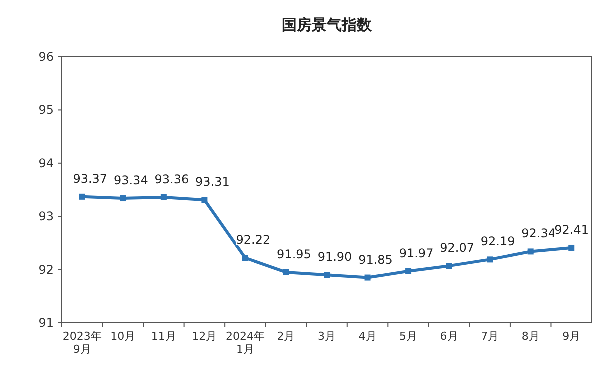  What do you see at coordinates (571, 229) in the screenshot?
I see `text: 92.41` at bounding box center [571, 229].